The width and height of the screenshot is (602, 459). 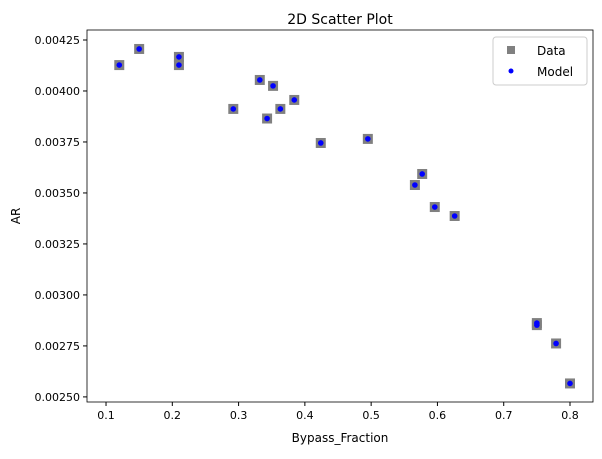 What do you see at coordinates (340, 438) in the screenshot?
I see `x-axis-label: Bypass_Fraction` at bounding box center [340, 438].